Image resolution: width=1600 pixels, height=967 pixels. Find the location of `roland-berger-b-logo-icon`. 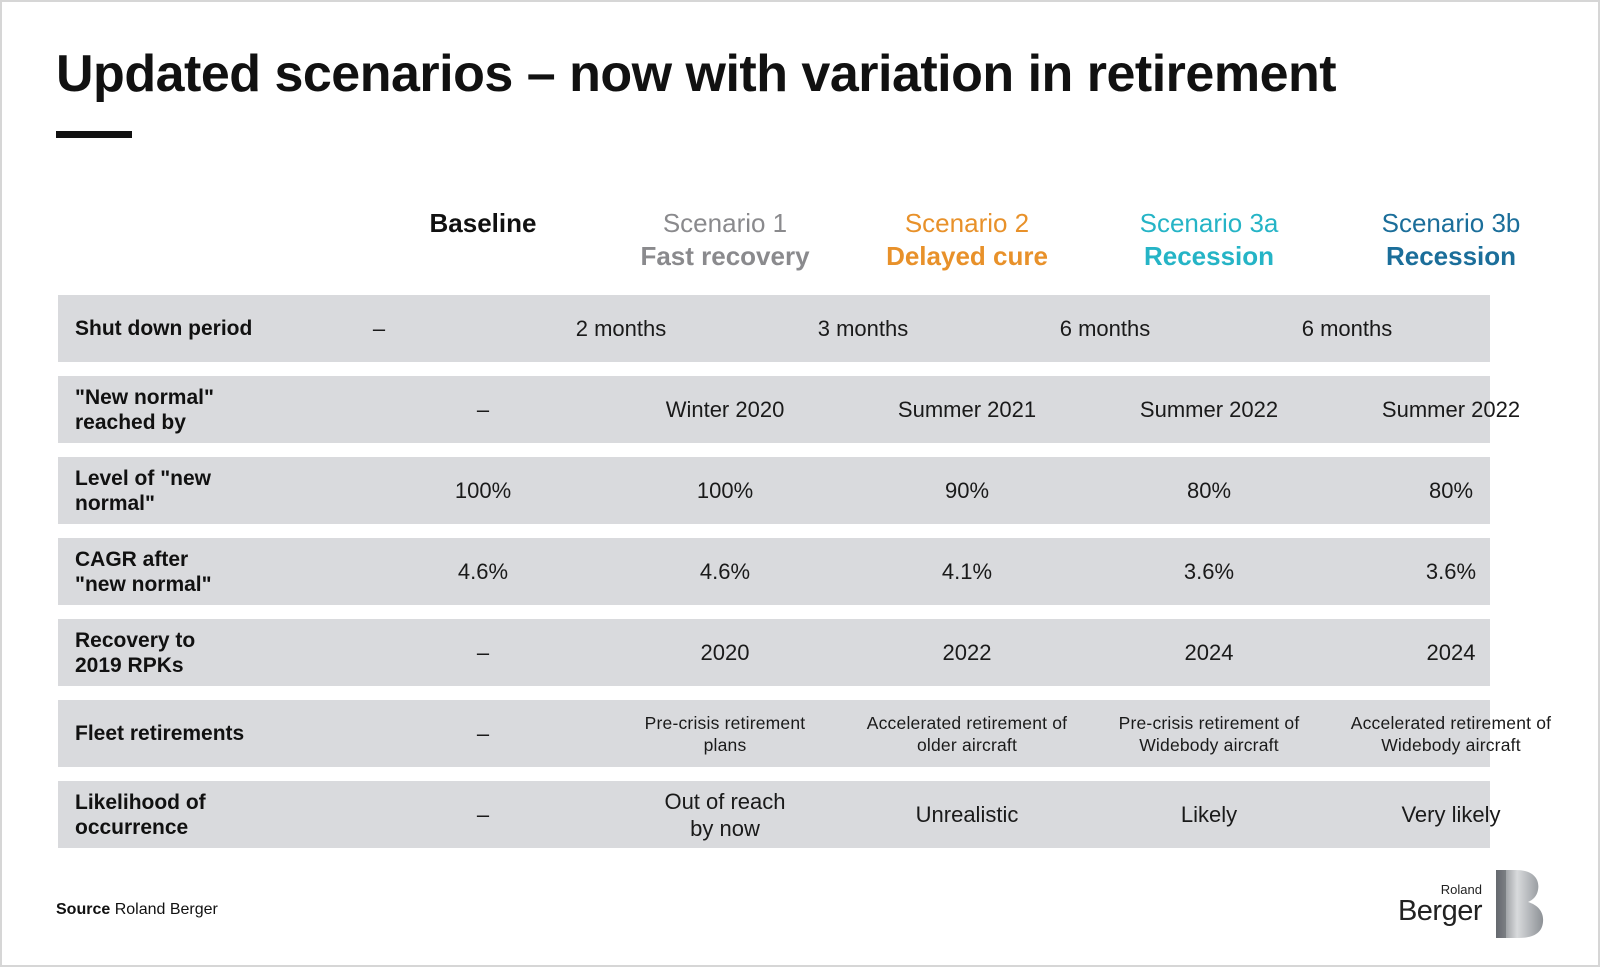

roland-berger-b-logo-icon is located at coordinates (1520, 904).